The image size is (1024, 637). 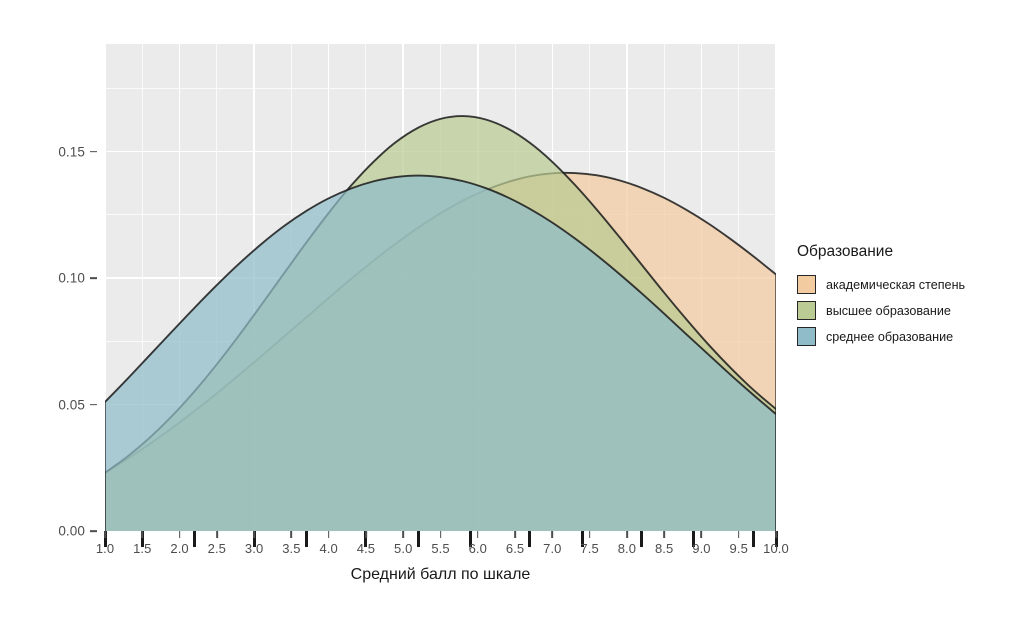 What do you see at coordinates (254, 548) in the screenshot?
I see `x-axis-tick-label: 3.0` at bounding box center [254, 548].